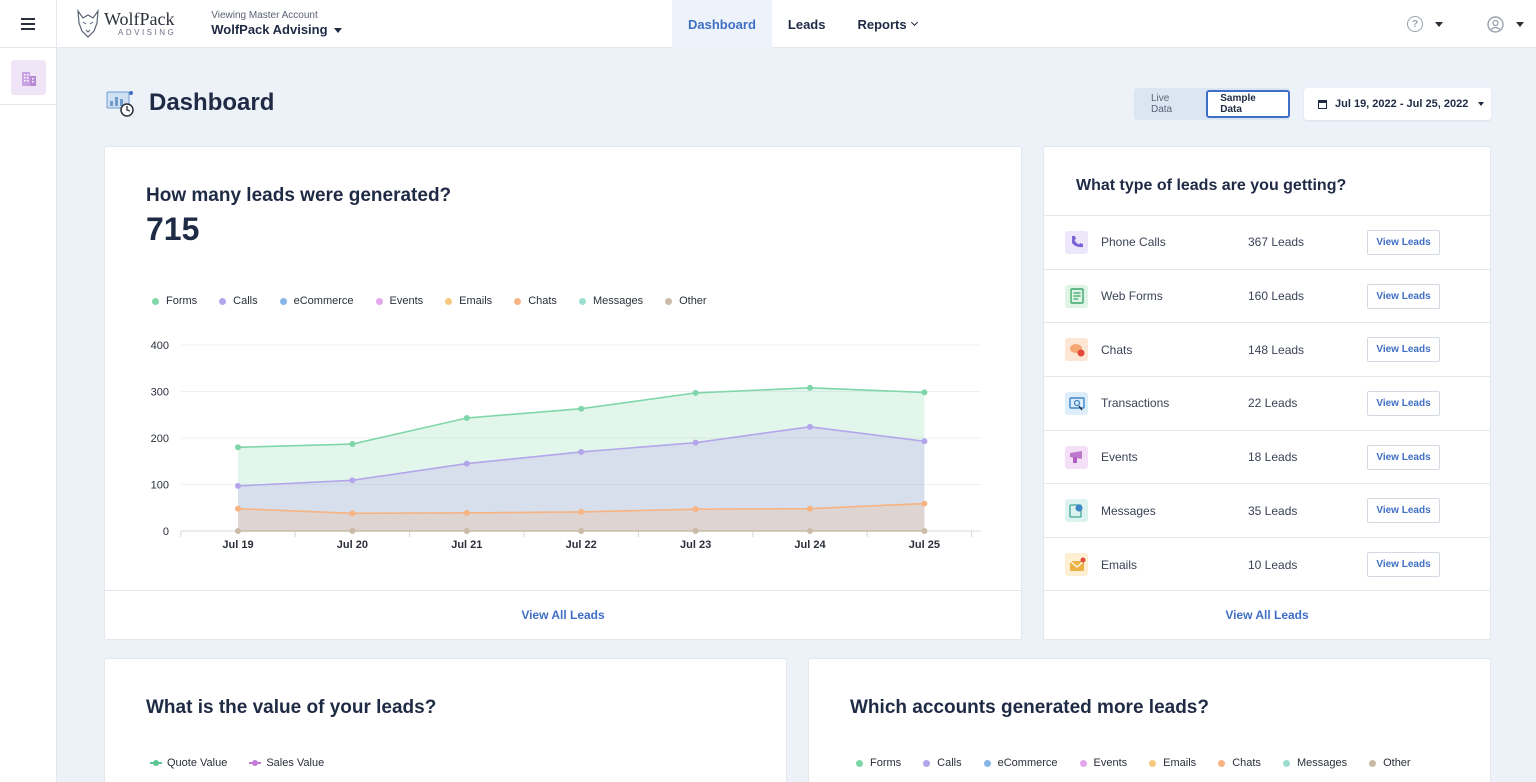  What do you see at coordinates (1246, 763) in the screenshot?
I see `legend-label: Chats` at bounding box center [1246, 763].